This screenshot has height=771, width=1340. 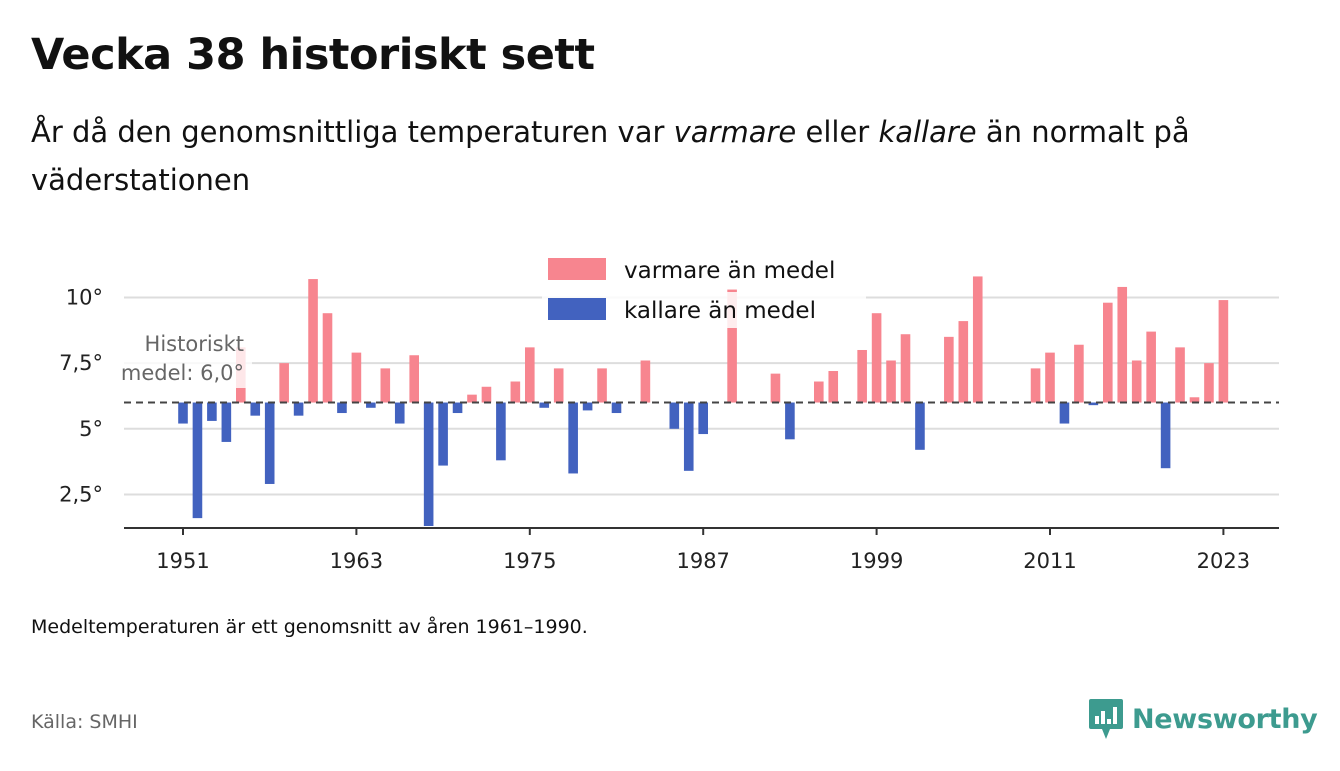 What do you see at coordinates (1106, 719) in the screenshot?
I see `newsworthy-logo-icon` at bounding box center [1106, 719].